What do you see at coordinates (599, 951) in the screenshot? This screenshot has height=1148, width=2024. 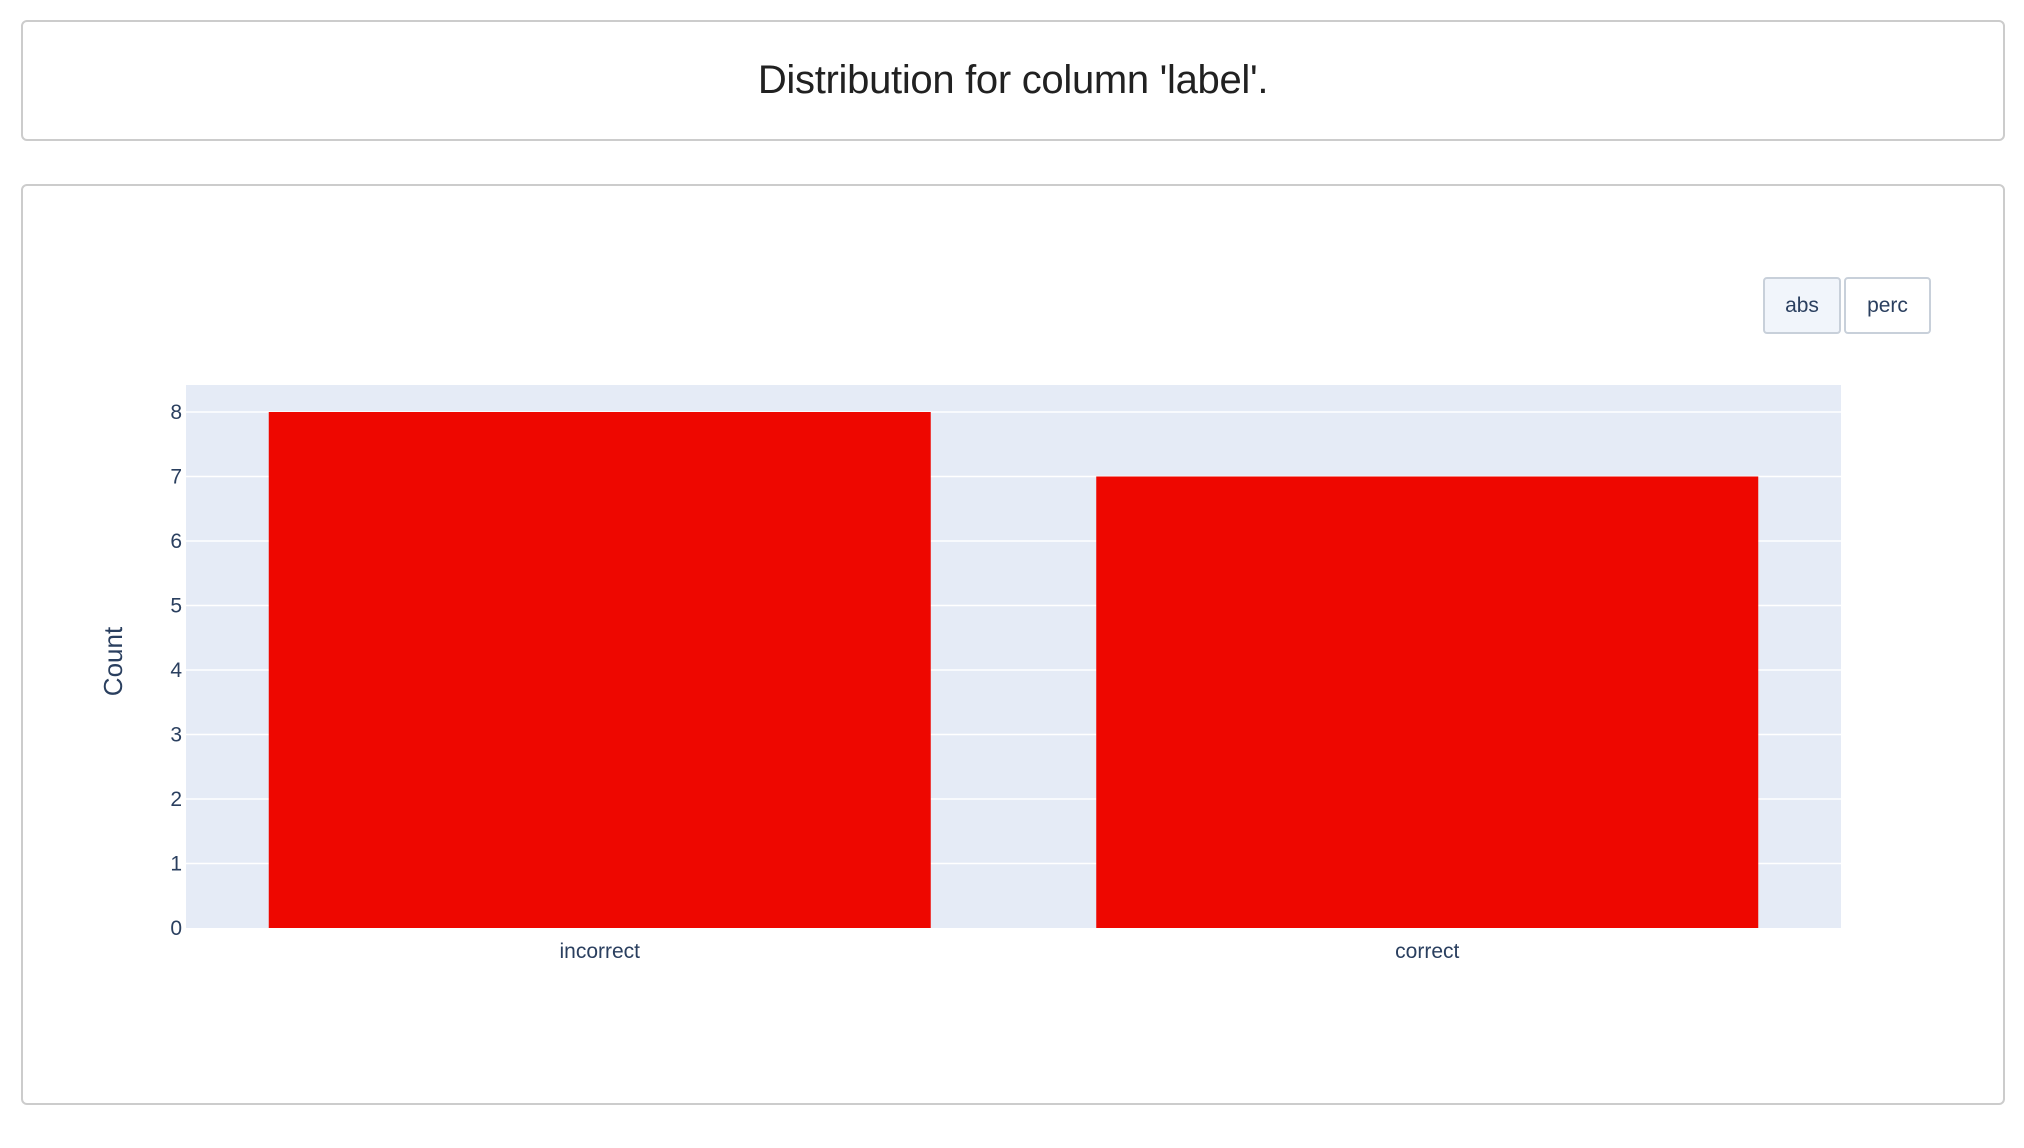 I see `x-tick-label: incorrect` at bounding box center [599, 951].